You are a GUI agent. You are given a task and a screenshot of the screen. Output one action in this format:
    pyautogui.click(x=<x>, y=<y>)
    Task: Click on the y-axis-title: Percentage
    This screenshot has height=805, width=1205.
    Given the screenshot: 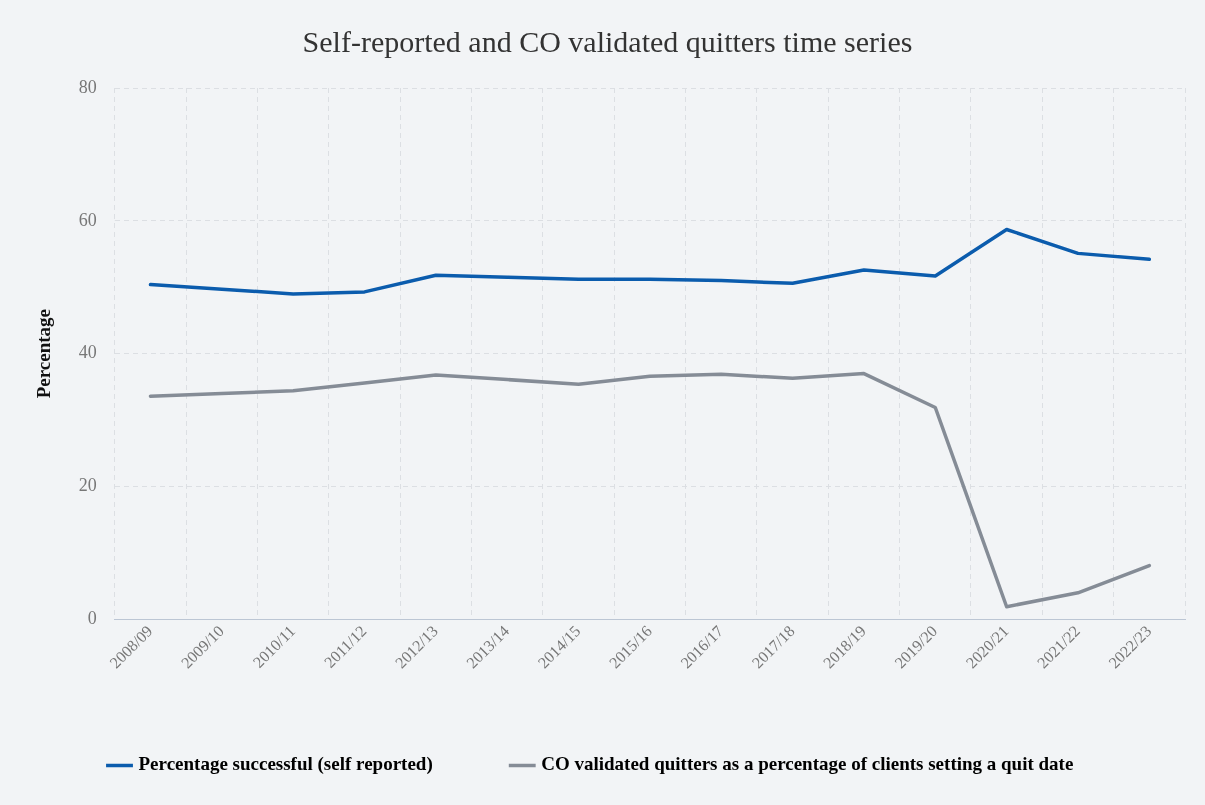 What is the action you would take?
    pyautogui.click(x=44, y=354)
    